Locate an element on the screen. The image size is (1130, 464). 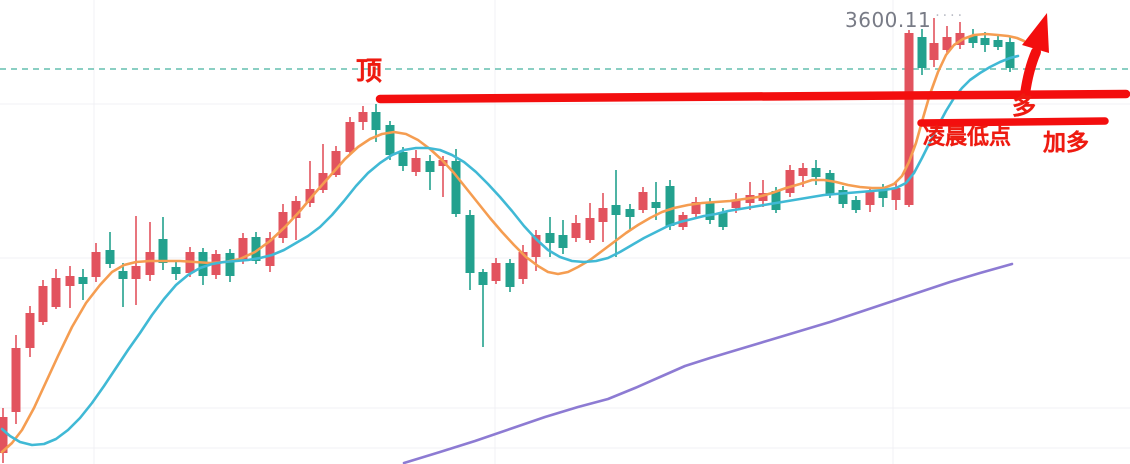
support-line-drawing is located at coordinates (1013, 122).